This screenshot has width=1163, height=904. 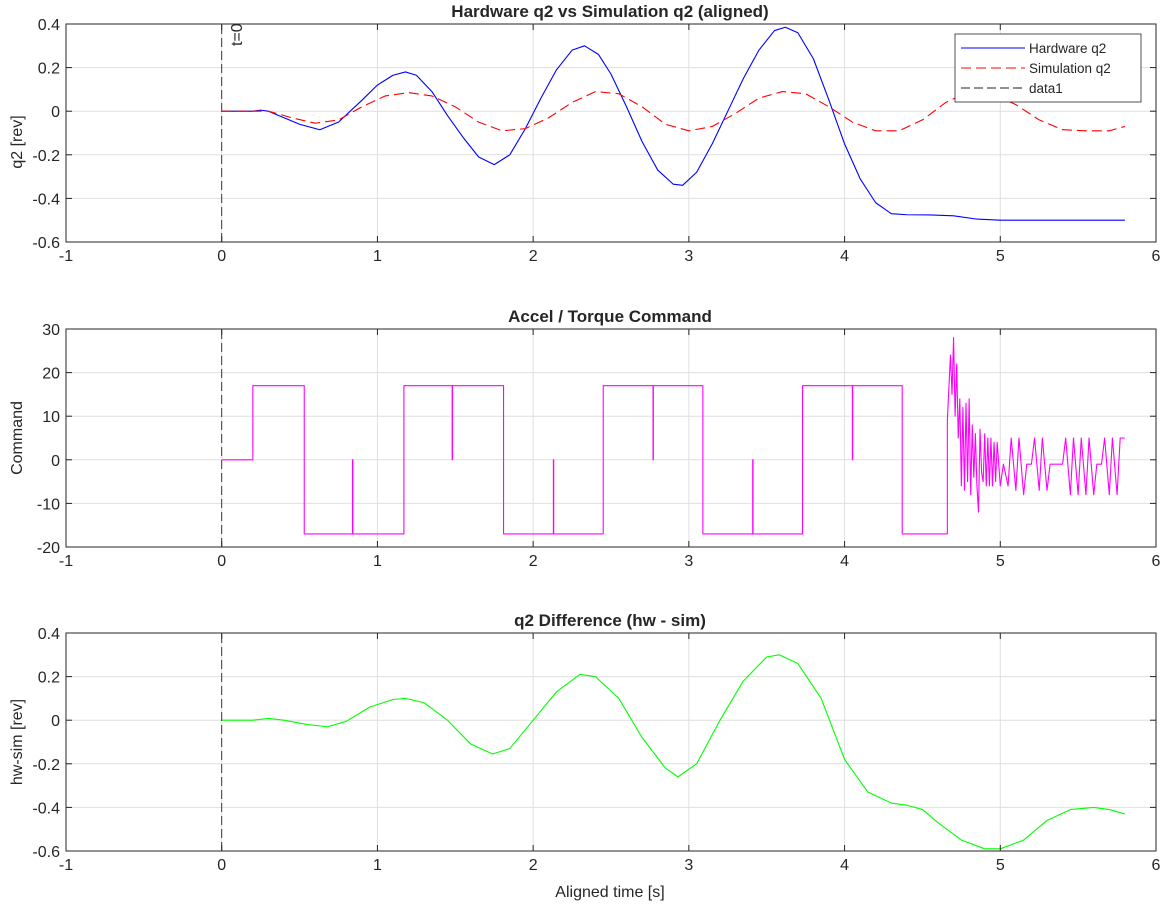 What do you see at coordinates (51, 374) in the screenshot?
I see `y-tick-label: 20` at bounding box center [51, 374].